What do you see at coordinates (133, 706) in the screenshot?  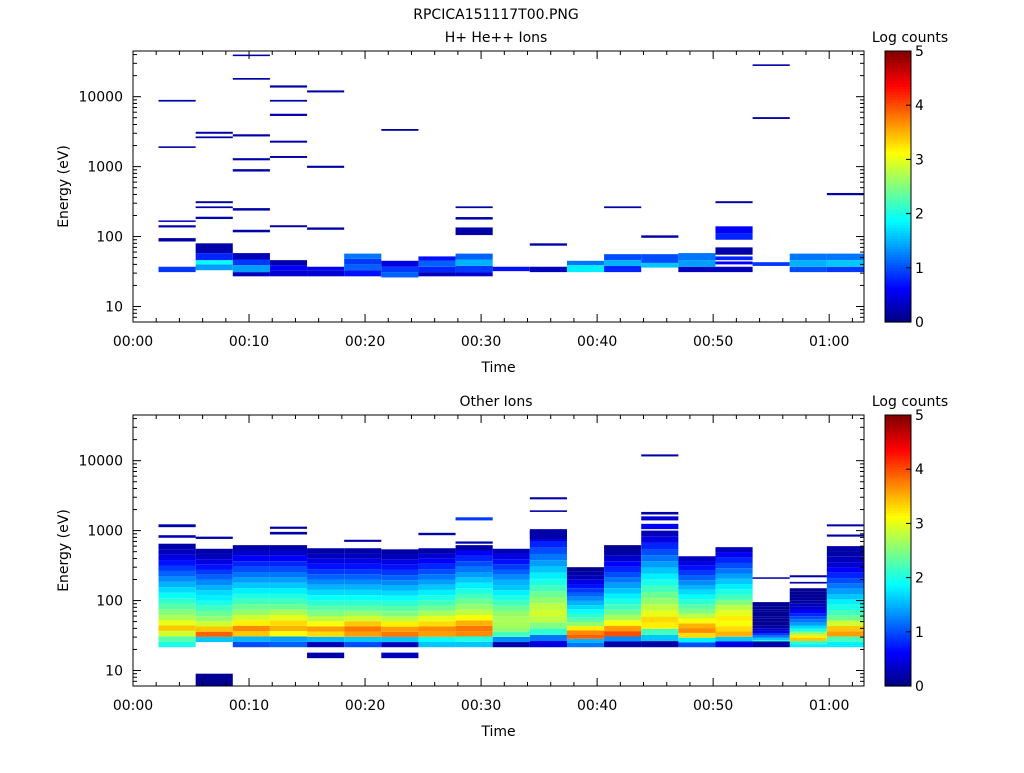 I see `x-tick-label: 00:00` at bounding box center [133, 706].